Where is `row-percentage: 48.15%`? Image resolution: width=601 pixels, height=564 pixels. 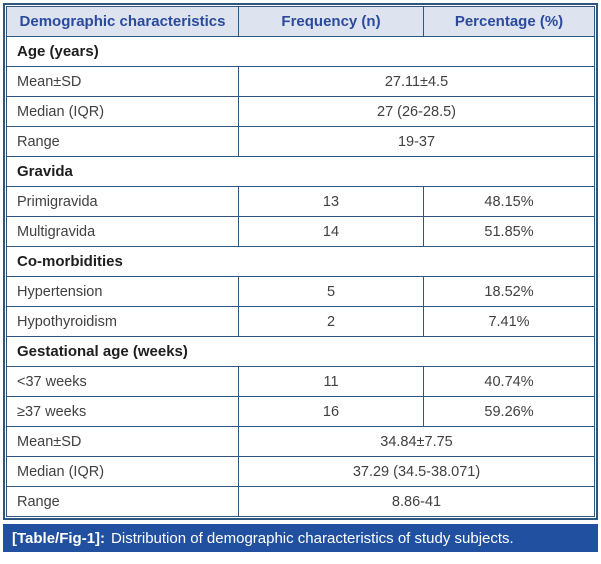
row-percentage: 48.15% is located at coordinates (509, 201).